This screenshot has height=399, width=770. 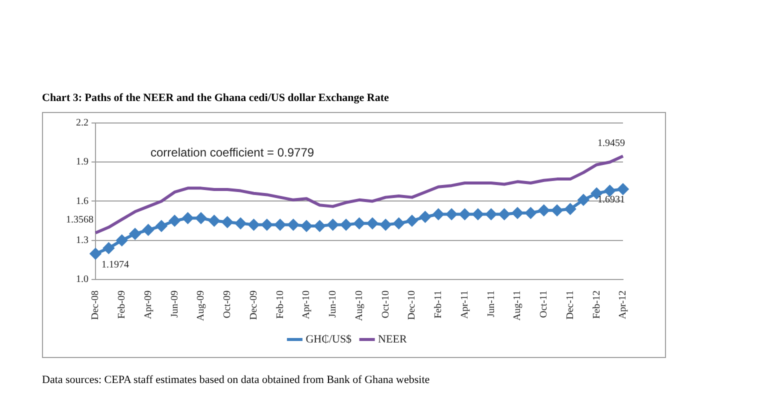 What do you see at coordinates (232, 152) in the screenshot?
I see `annotation: correlation coefficient = 0.9779` at bounding box center [232, 152].